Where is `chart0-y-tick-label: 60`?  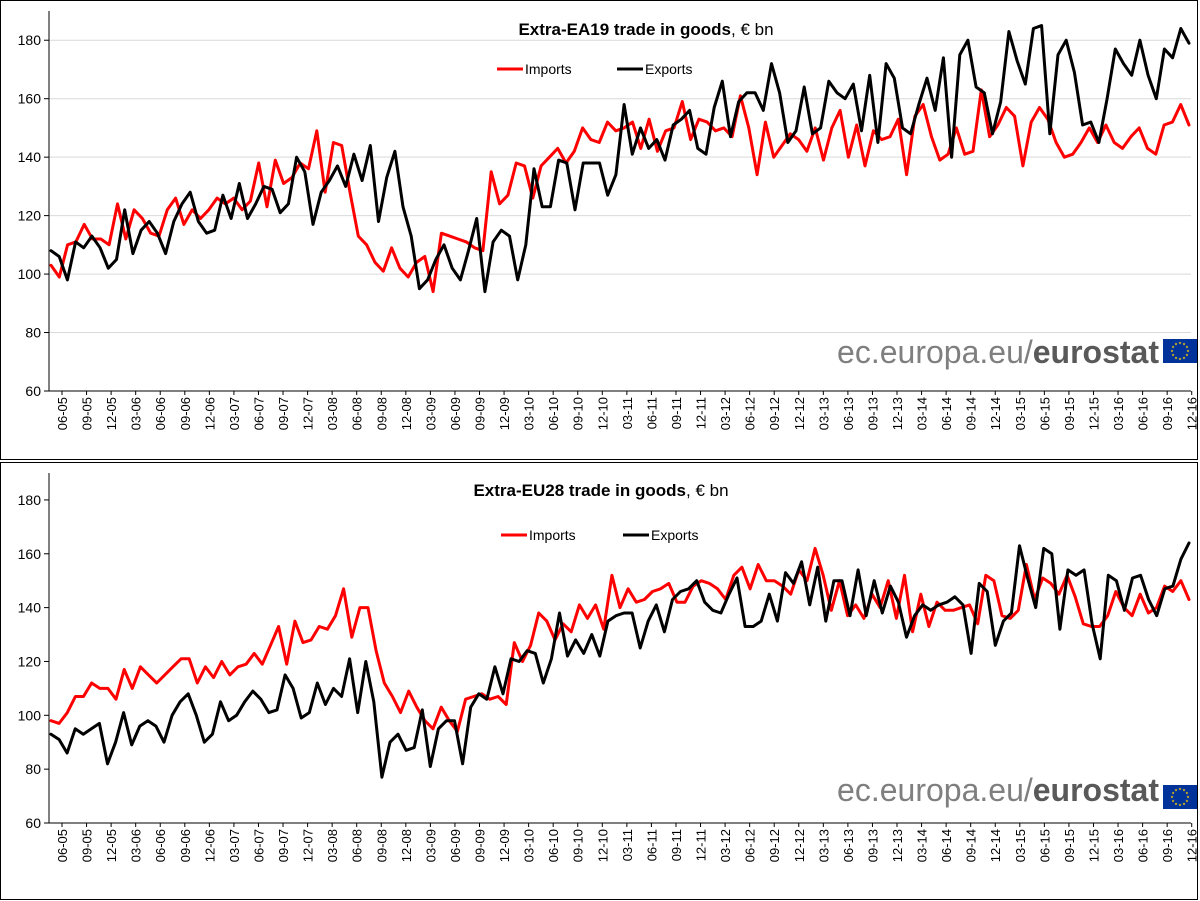
chart0-y-tick-label: 60 is located at coordinates (33, 391).